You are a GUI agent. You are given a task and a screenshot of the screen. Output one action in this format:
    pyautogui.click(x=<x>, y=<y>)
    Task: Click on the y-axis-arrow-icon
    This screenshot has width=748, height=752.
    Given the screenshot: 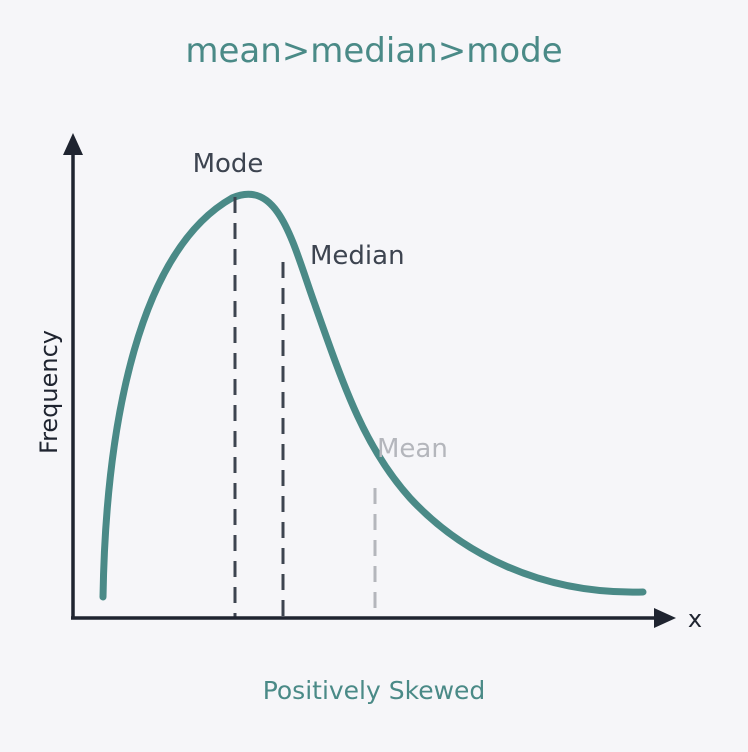 What is the action you would take?
    pyautogui.click(x=73, y=144)
    